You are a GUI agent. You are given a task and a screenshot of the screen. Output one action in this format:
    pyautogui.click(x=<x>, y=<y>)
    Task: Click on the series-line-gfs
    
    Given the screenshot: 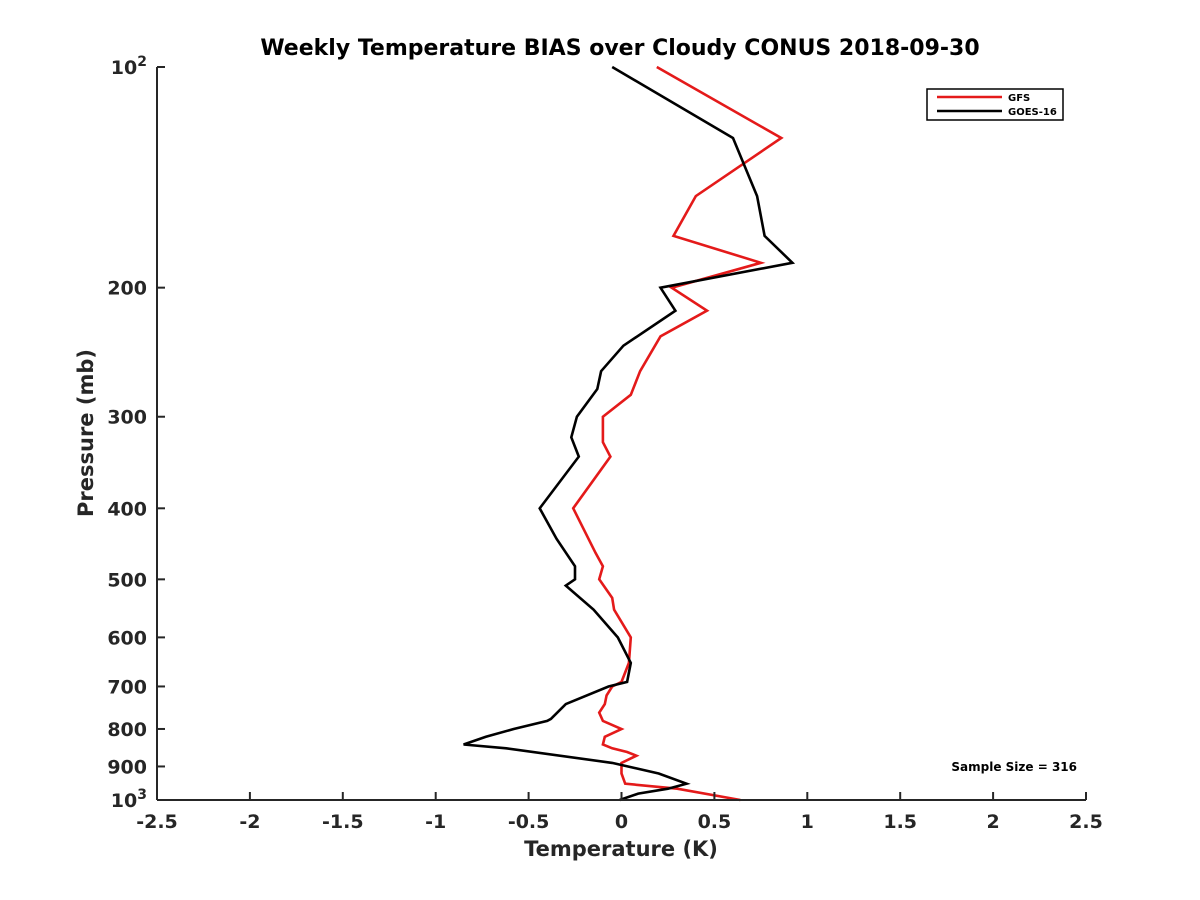 What is the action you would take?
    pyautogui.click(x=677, y=433)
    